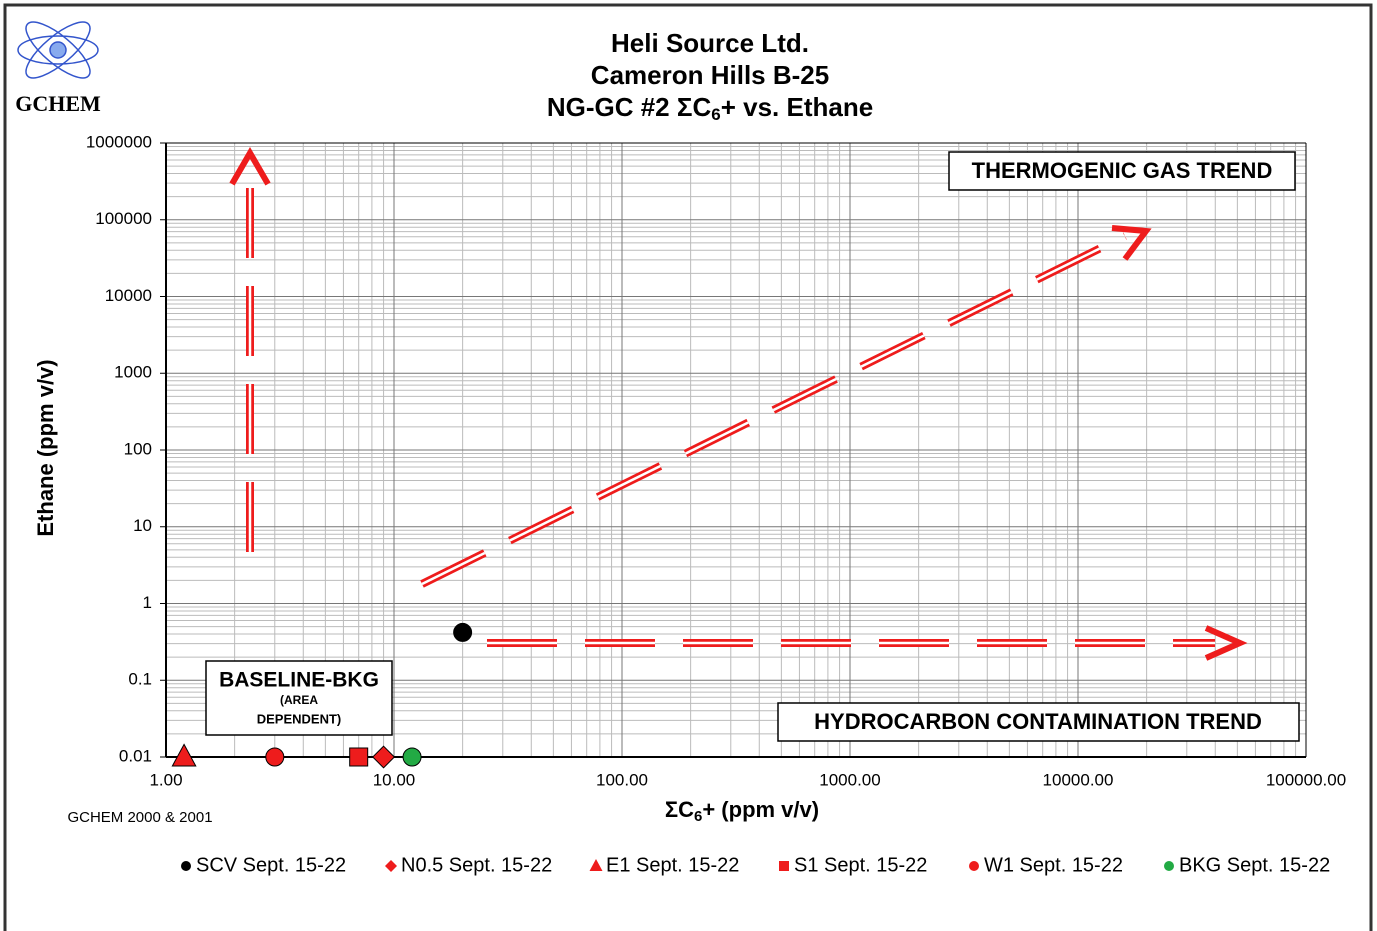 The image size is (1377, 931). I want to click on footnote: GCHEM 2000 & 2001, so click(139, 817).